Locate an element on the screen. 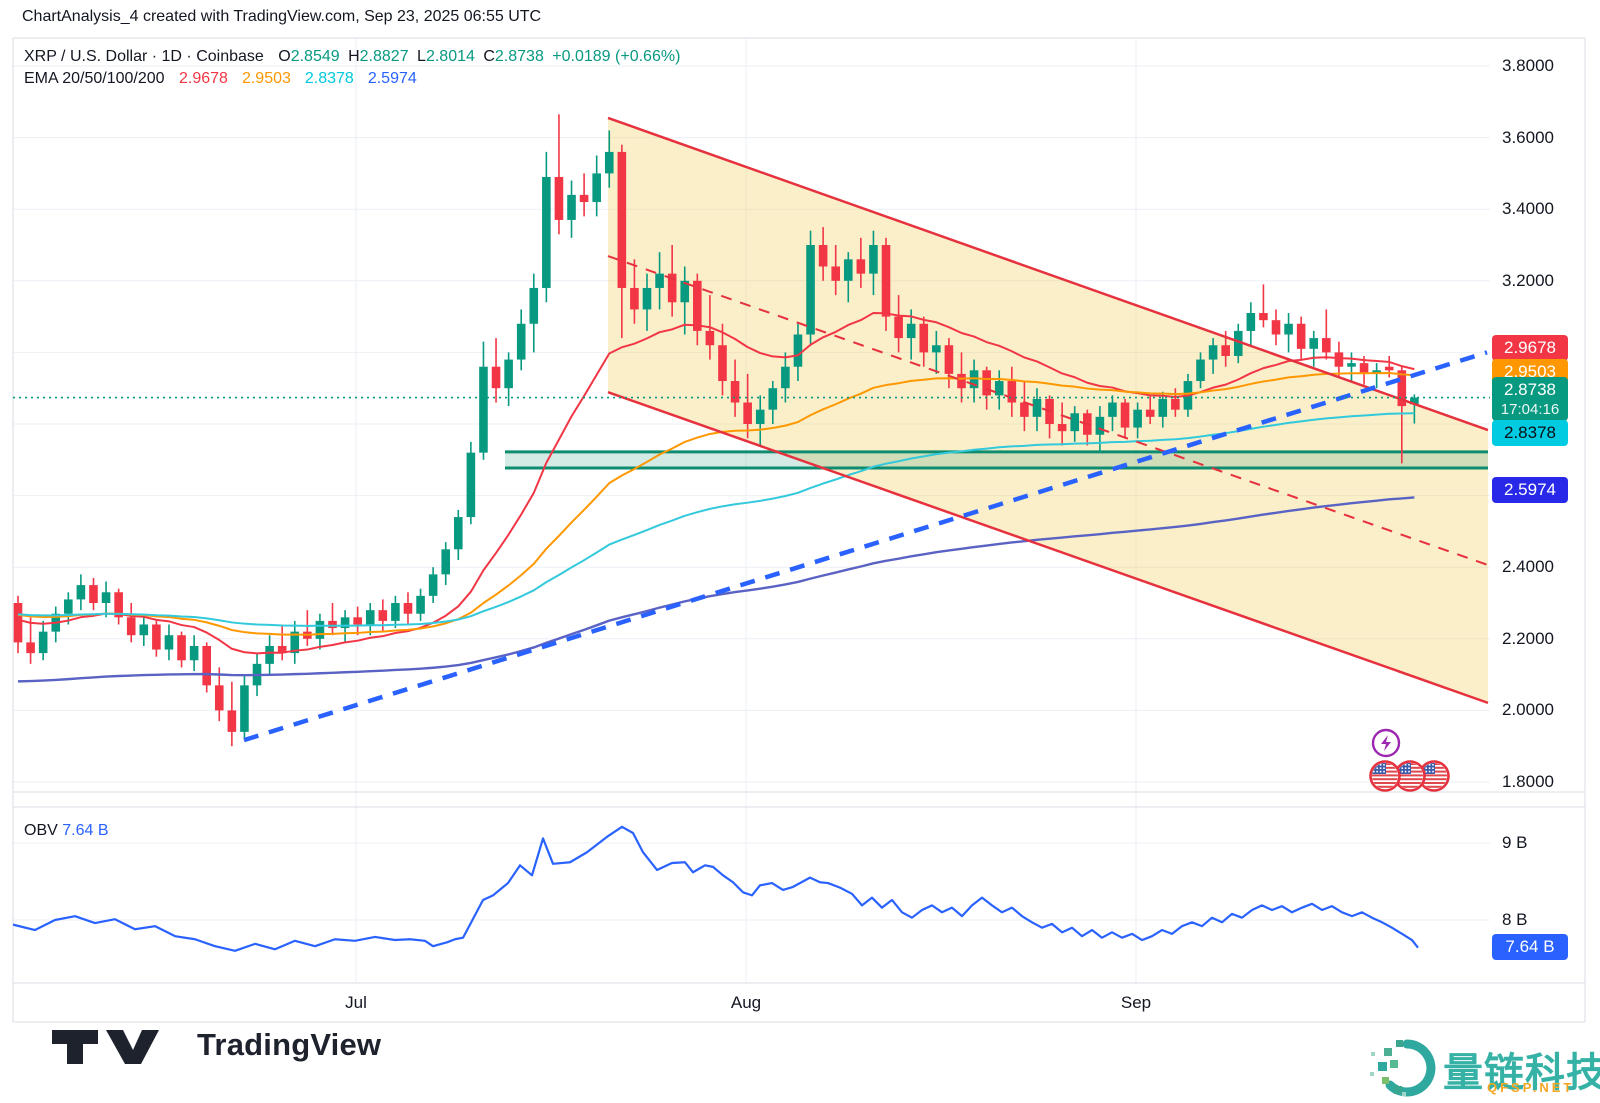 The width and height of the screenshot is (1600, 1103). ema200-line is located at coordinates (716, 589).